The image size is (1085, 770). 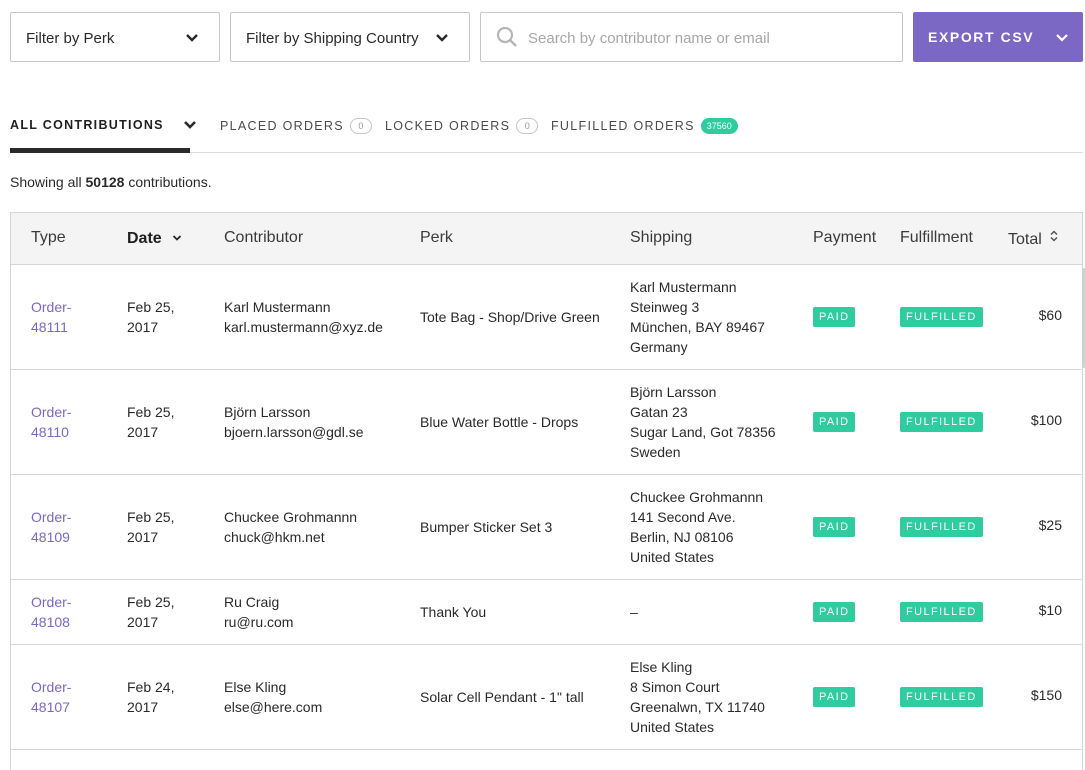 What do you see at coordinates (294, 422) in the screenshot?
I see `contributor: Björn Larsson bjoern.larsson@gdl.se` at bounding box center [294, 422].